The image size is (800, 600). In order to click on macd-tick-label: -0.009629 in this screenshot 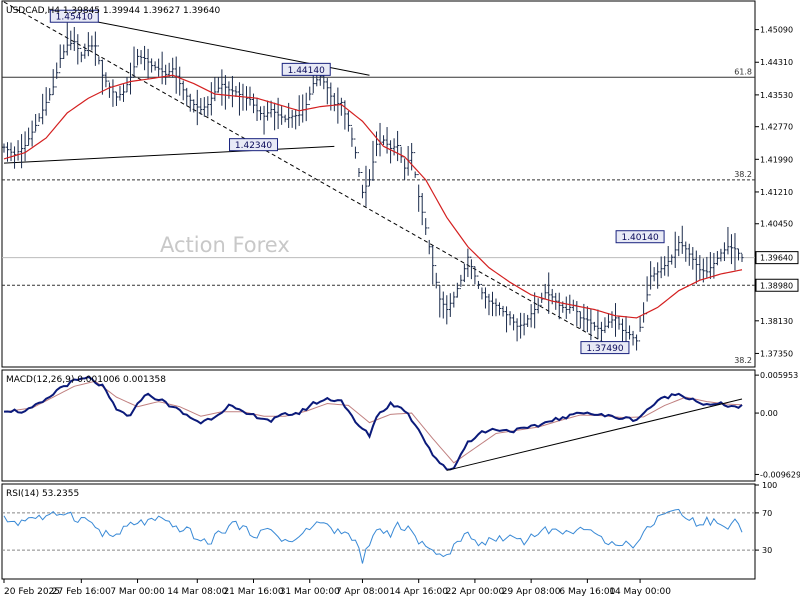, I will do `click(780, 474)`.